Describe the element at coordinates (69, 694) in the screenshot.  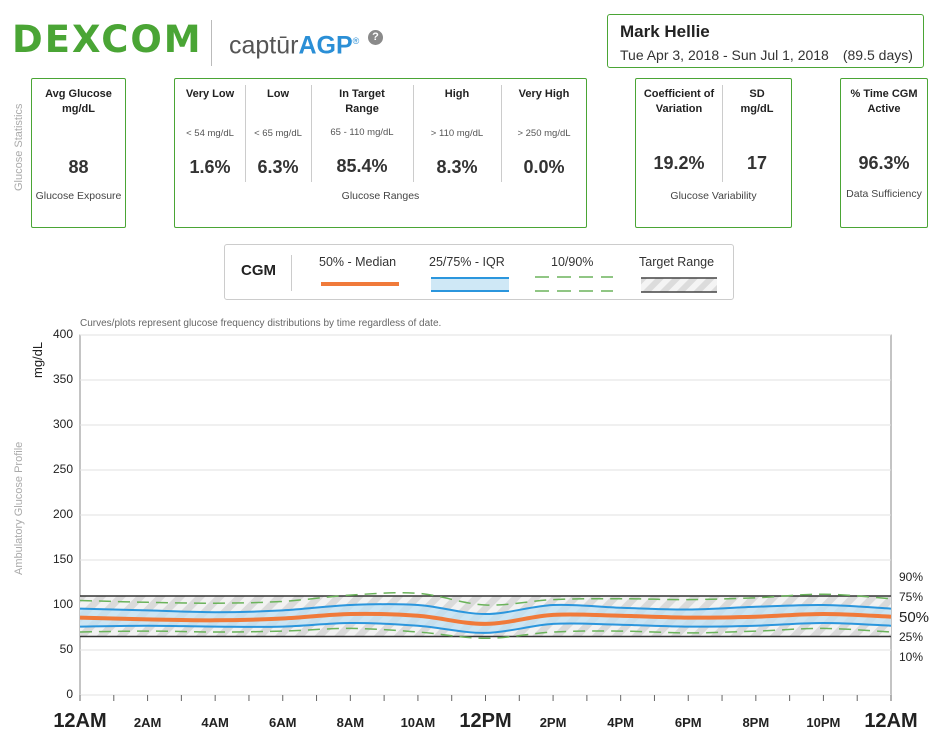
I see `y-tick-label: 0` at that location.